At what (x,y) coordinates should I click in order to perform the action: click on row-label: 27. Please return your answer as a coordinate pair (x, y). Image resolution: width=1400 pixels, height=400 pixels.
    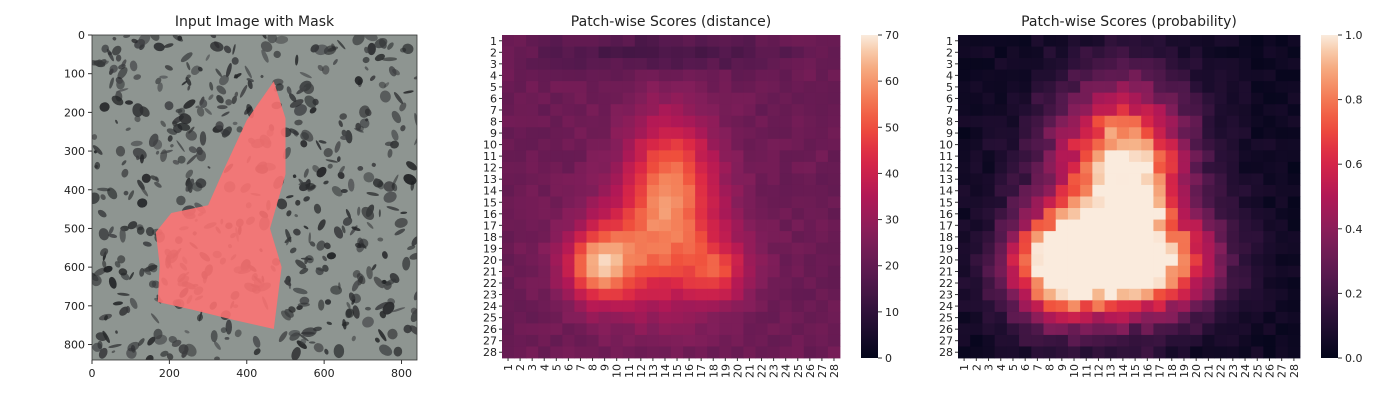
    Looking at the image, I should click on (946, 341).